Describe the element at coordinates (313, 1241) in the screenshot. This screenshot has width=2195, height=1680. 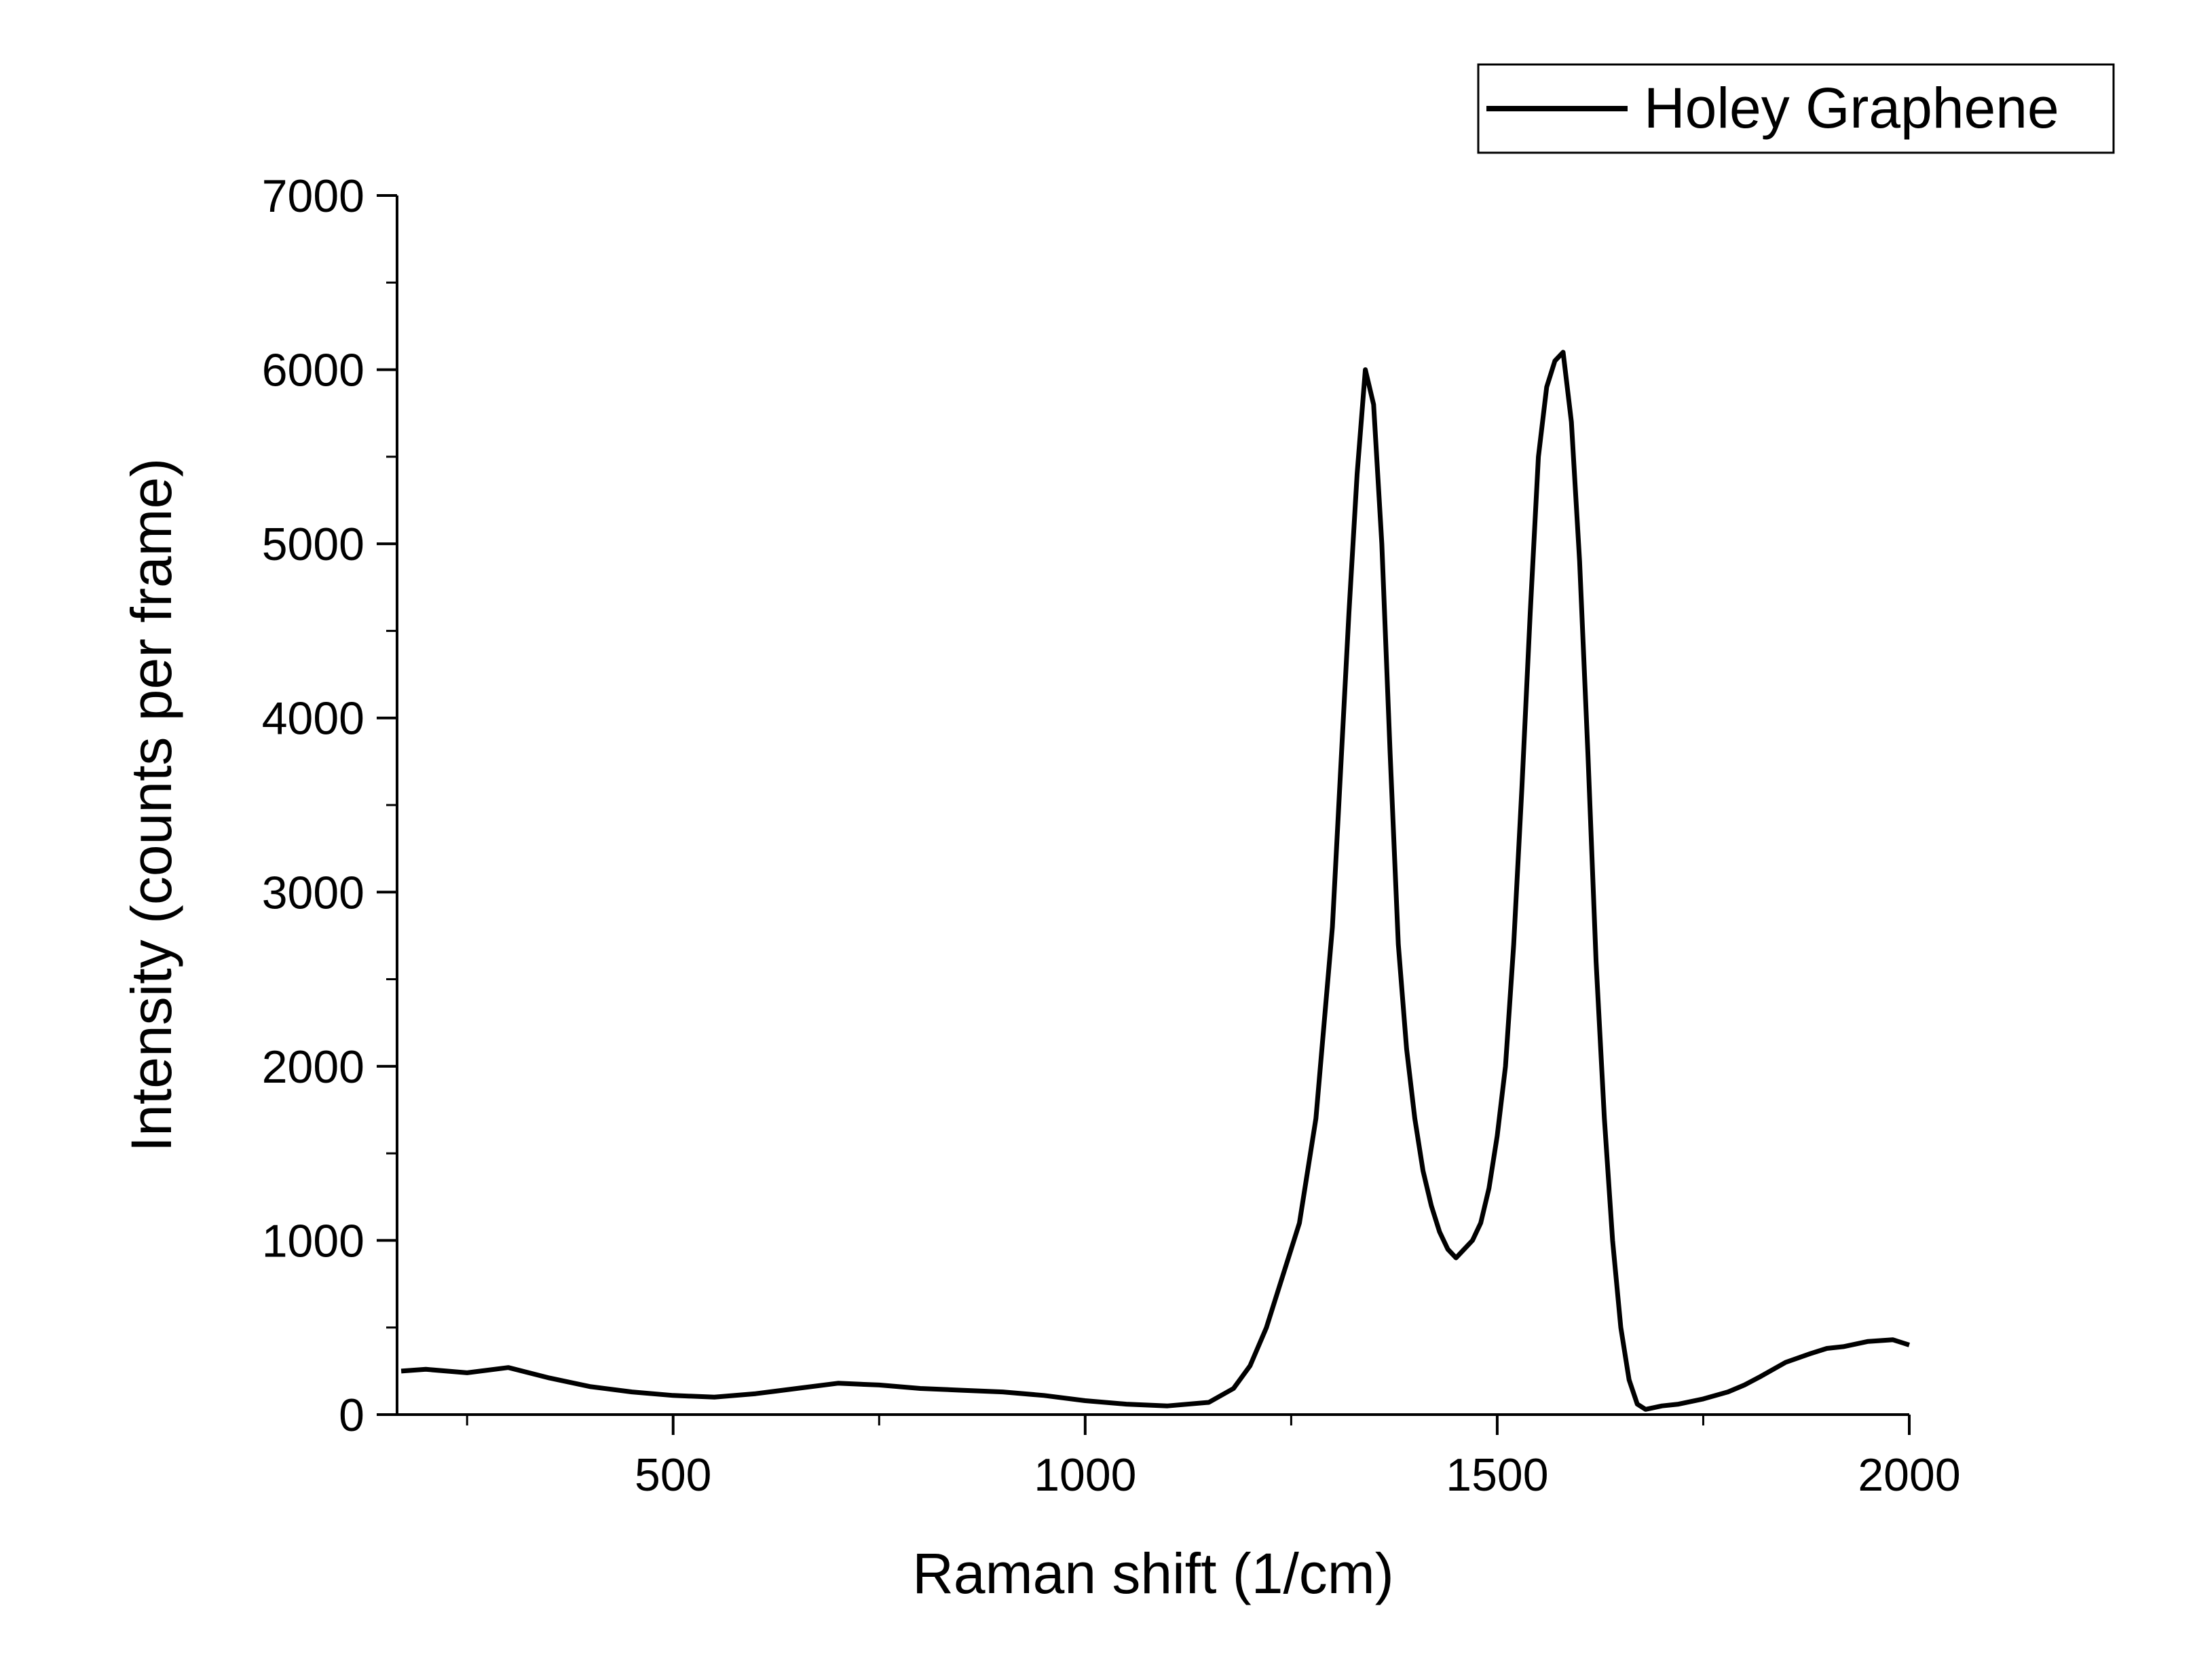
I see `y-tick-label: 1000` at that location.